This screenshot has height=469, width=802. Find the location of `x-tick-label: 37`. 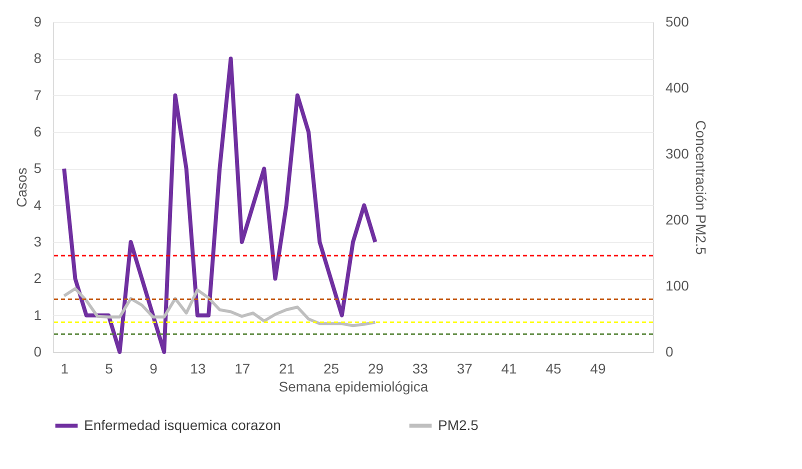

x-tick-label: 37 is located at coordinates (464, 368).